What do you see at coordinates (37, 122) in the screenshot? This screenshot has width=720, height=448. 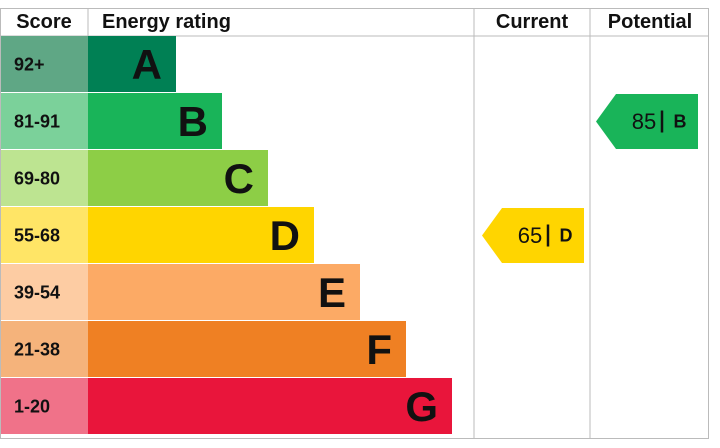 I see `score-label: 81-91` at bounding box center [37, 122].